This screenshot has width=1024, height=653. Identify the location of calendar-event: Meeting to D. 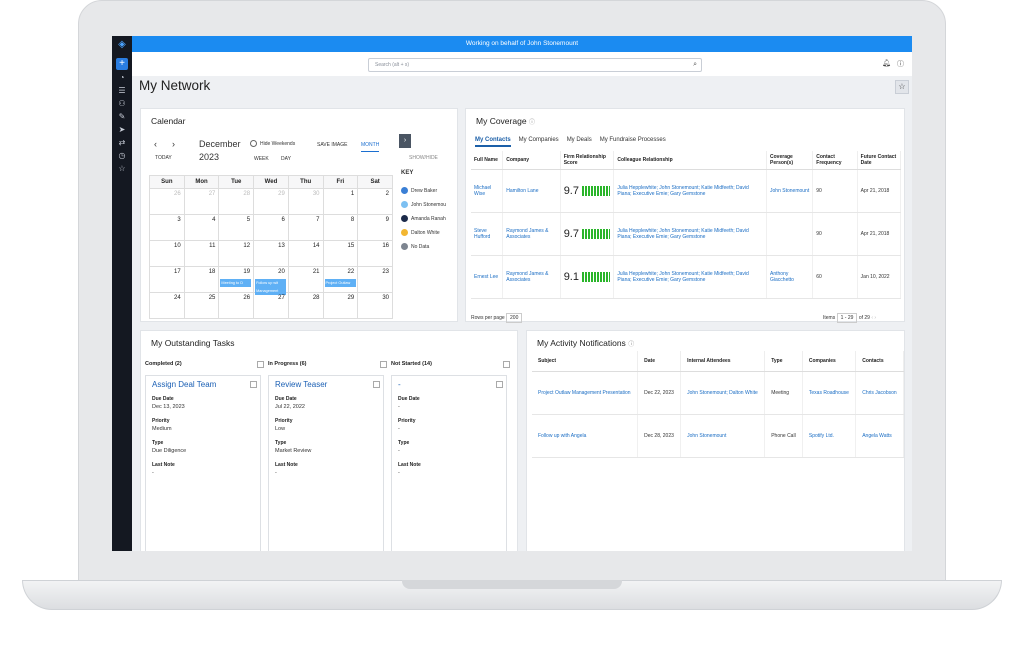
(236, 283).